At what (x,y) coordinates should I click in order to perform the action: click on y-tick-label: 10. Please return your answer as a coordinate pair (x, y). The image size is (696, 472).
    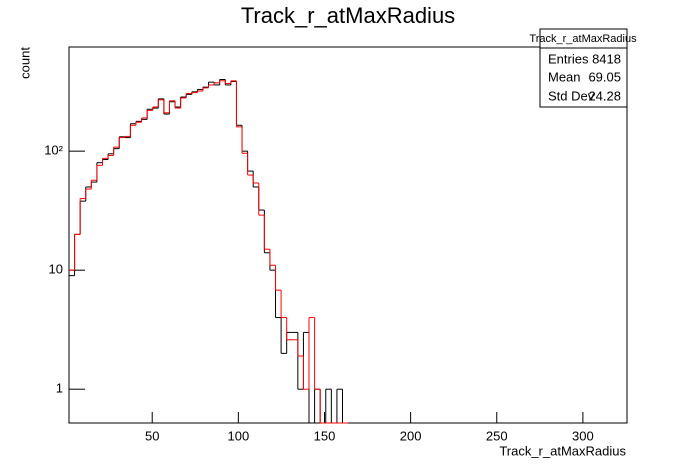
    Looking at the image, I should click on (56, 269).